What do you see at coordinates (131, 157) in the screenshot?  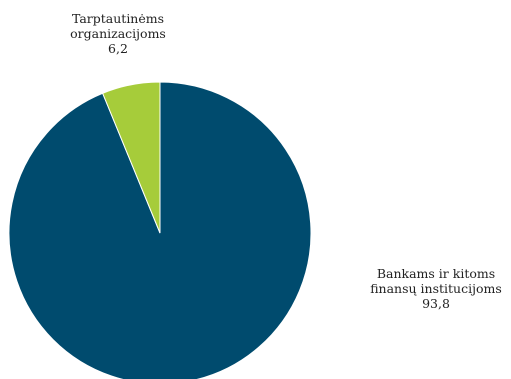 I see `pie-slice-international-organizations` at bounding box center [131, 157].